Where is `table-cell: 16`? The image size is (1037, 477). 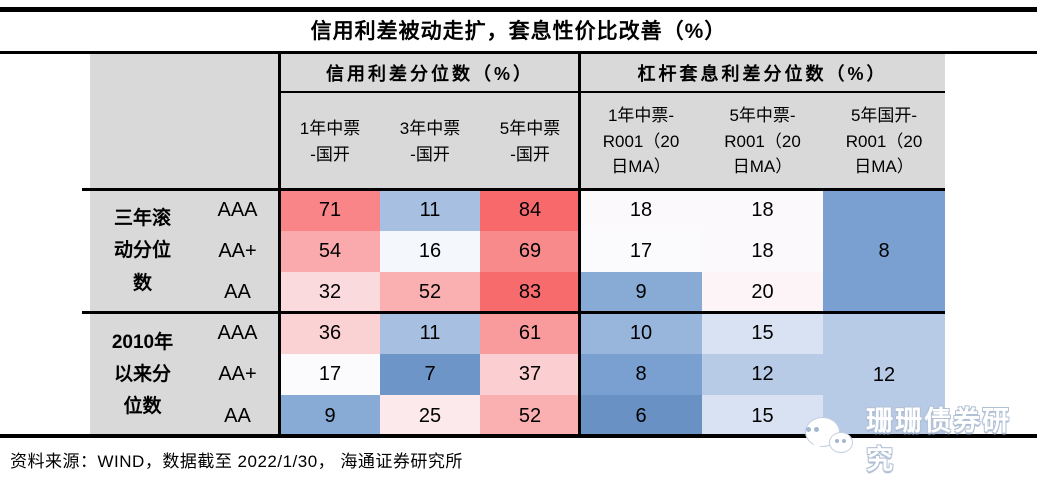 table-cell: 16 is located at coordinates (430, 251).